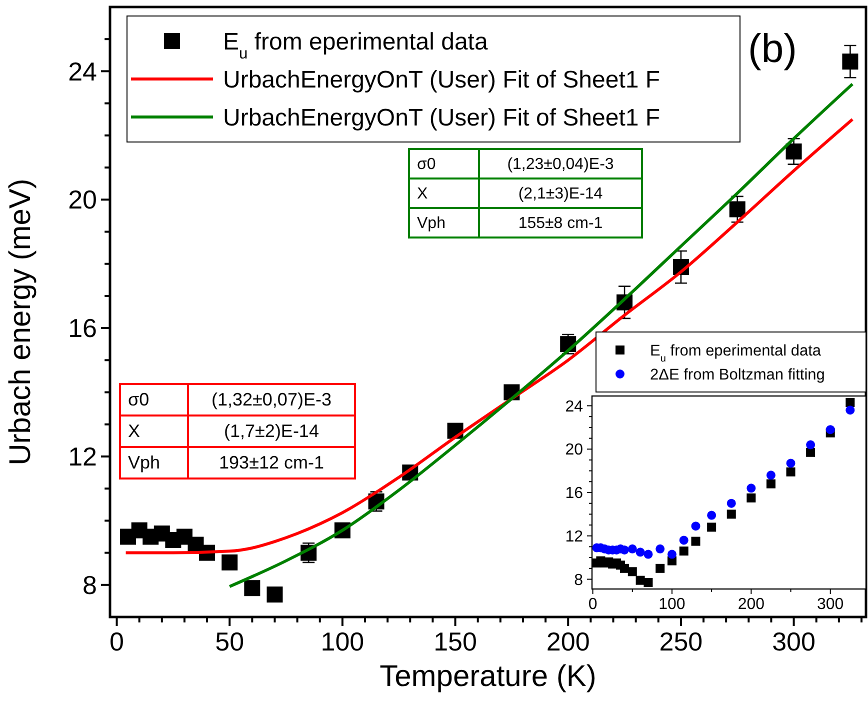 The width and height of the screenshot is (868, 713). Describe the element at coordinates (488, 676) in the screenshot. I see `x-axis-title: Temperature (K)` at that location.